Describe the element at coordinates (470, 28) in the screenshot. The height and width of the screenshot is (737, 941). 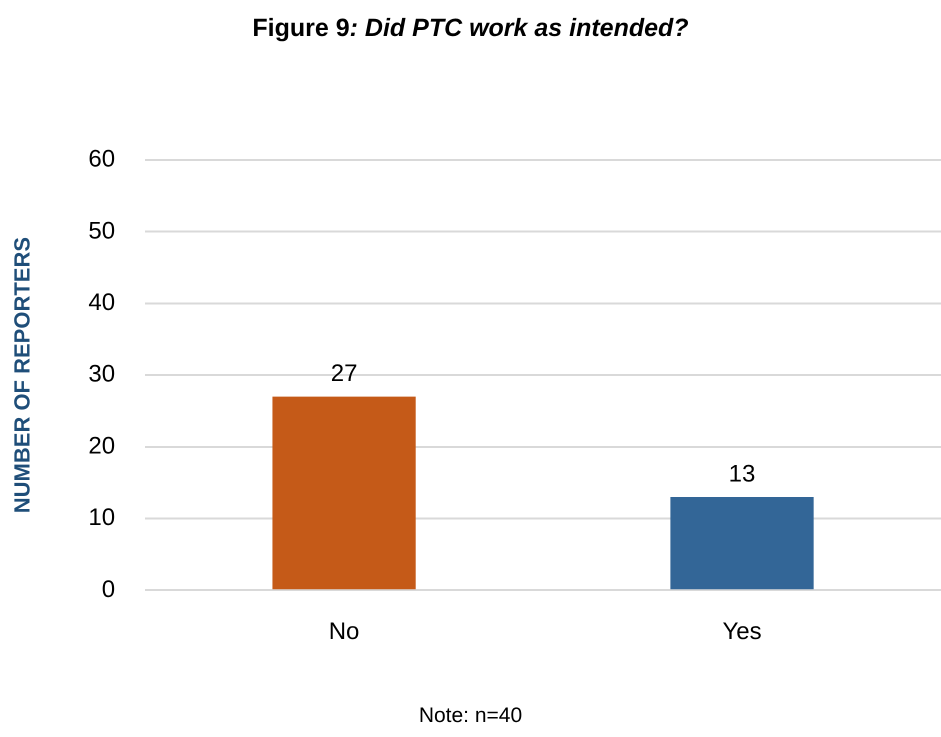
I see `chart-title: Figure 9: Did PTC work as intended?` at that location.